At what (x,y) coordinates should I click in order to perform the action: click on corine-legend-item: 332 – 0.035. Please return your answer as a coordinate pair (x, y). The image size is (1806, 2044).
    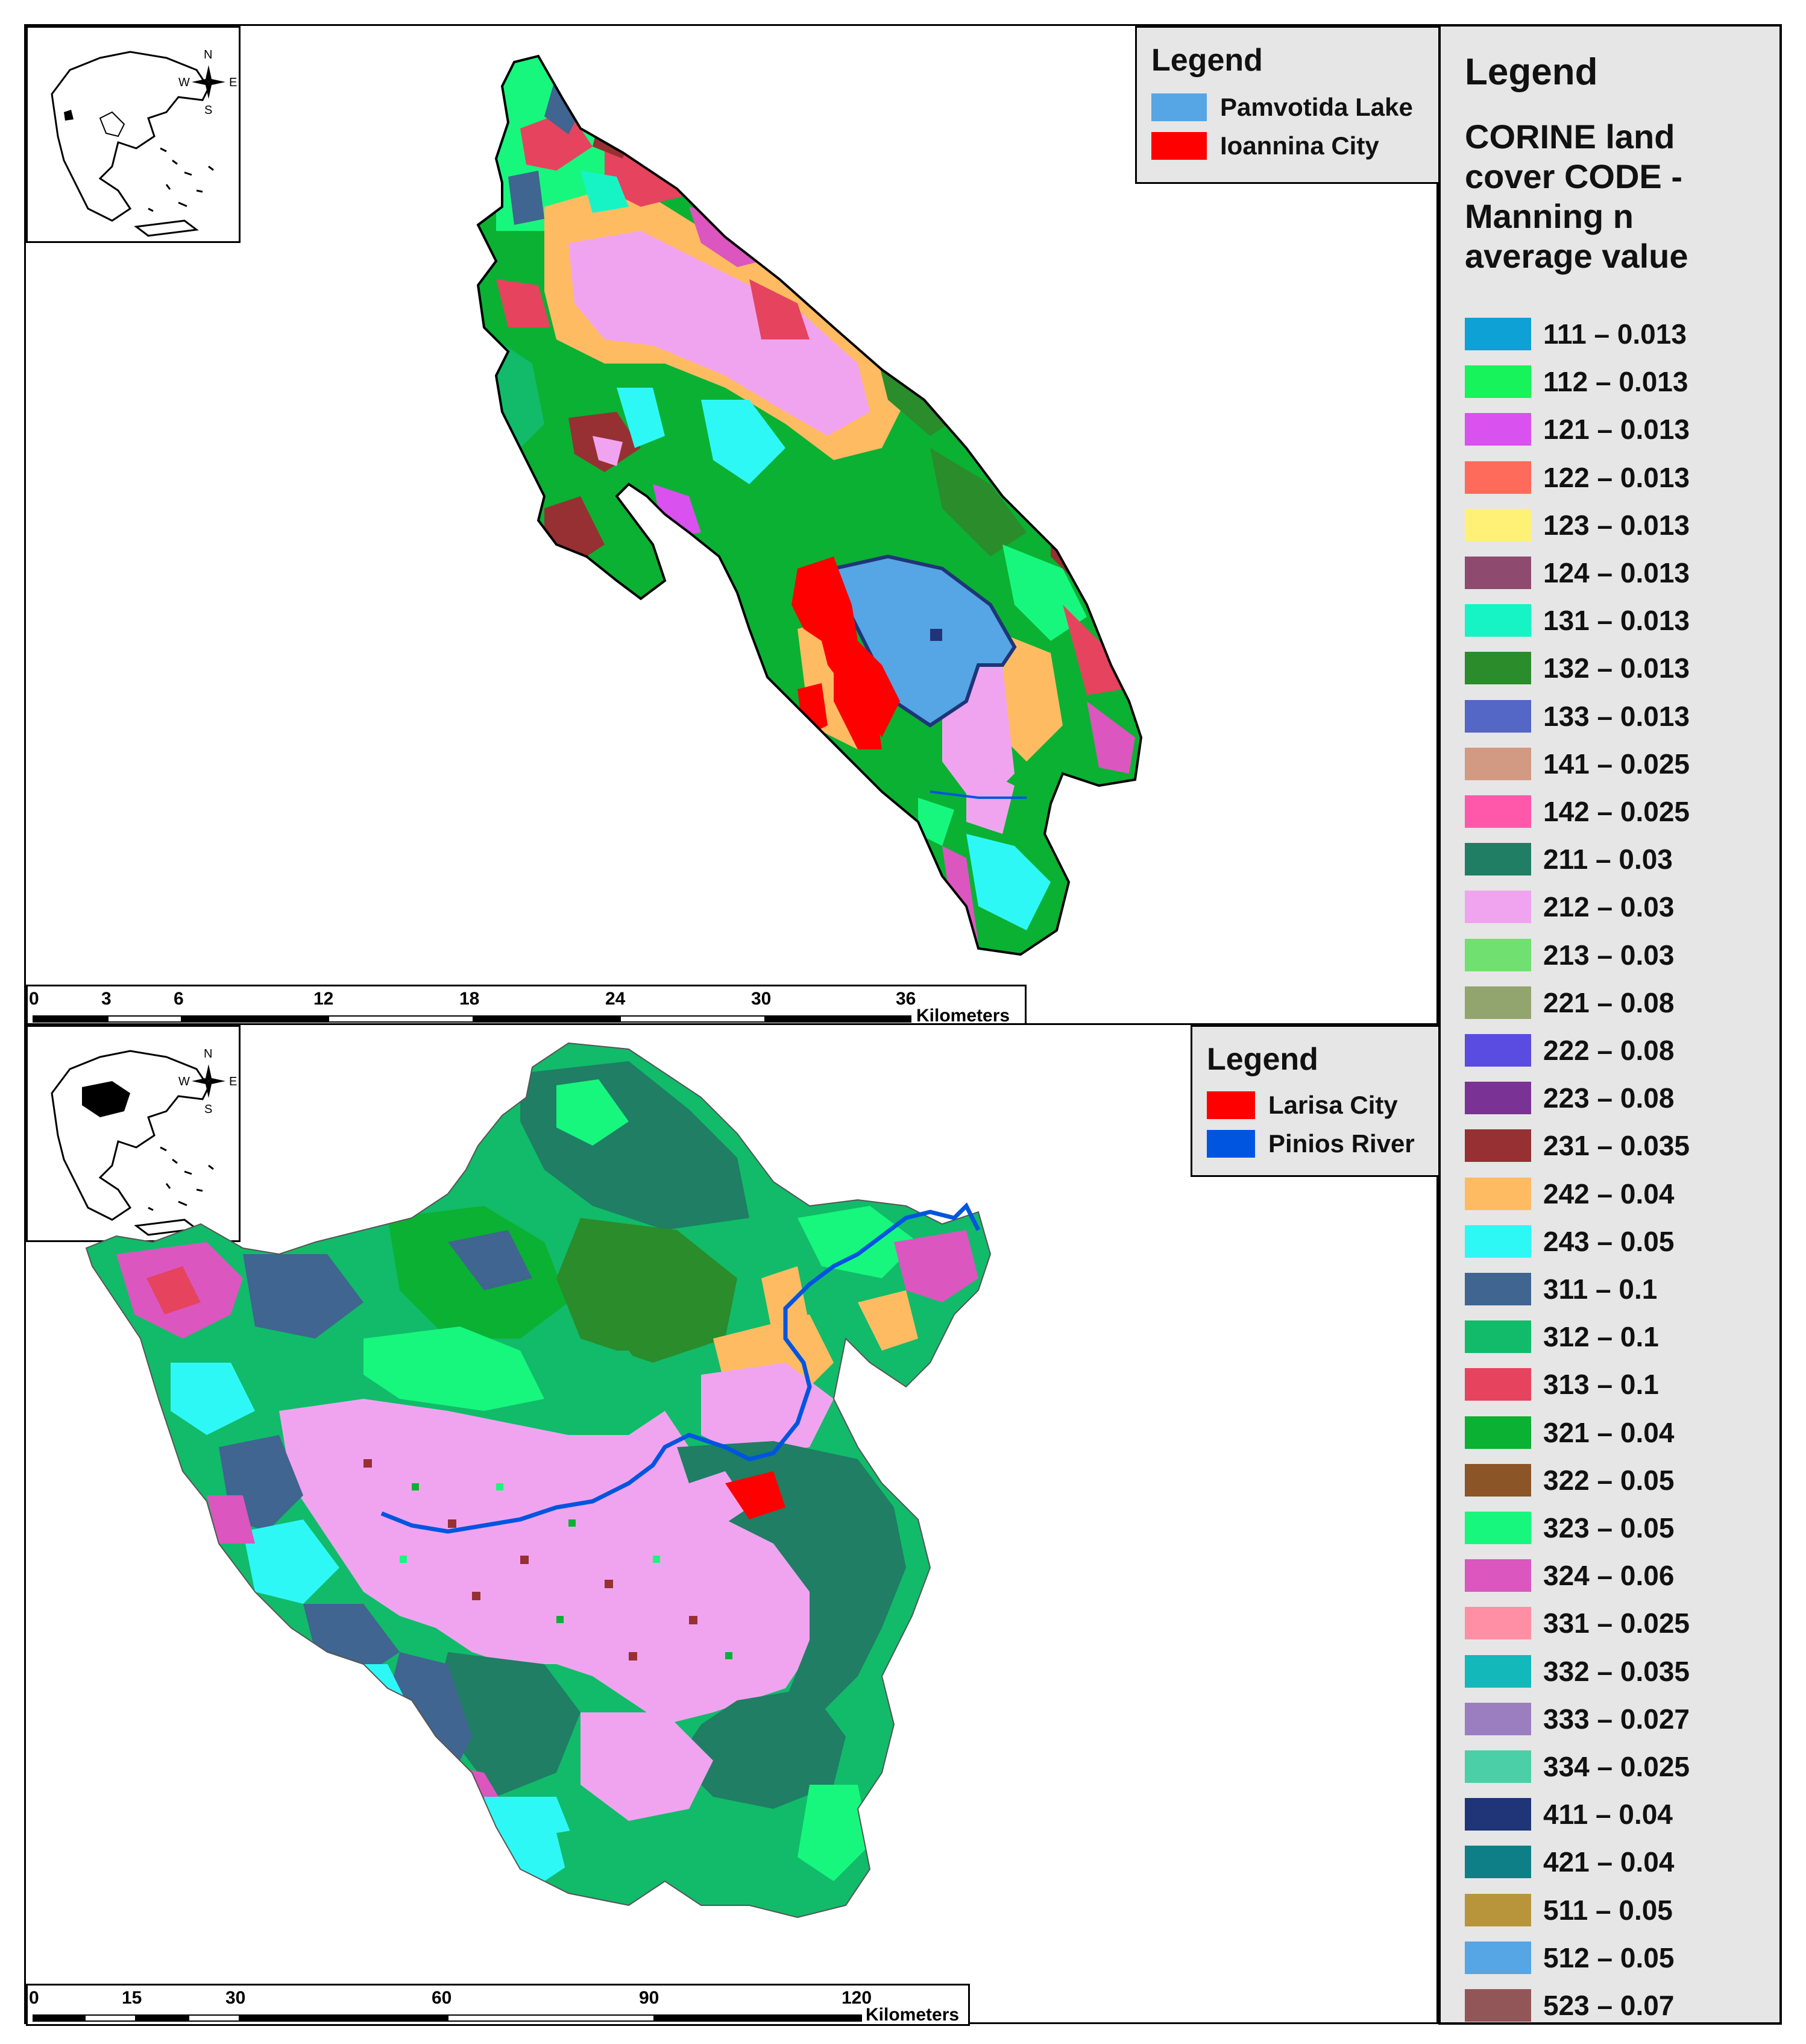
    Looking at the image, I should click on (1577, 1671).